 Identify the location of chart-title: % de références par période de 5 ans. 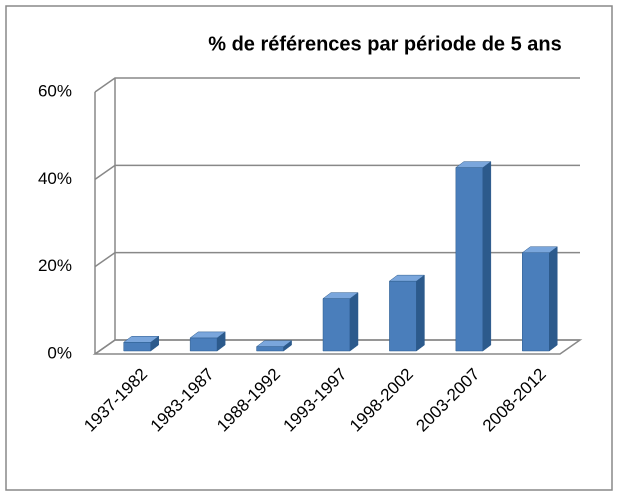
(385, 44).